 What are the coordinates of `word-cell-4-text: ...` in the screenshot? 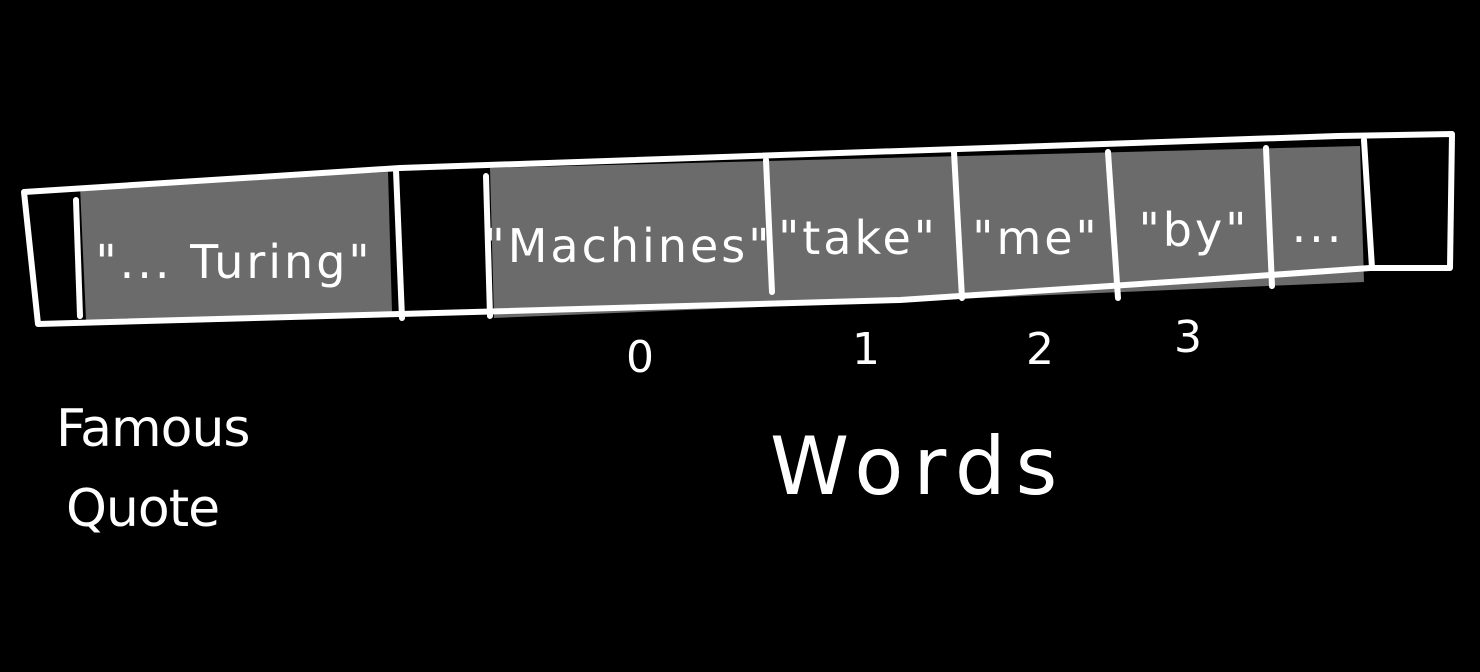 It's located at (1318, 226).